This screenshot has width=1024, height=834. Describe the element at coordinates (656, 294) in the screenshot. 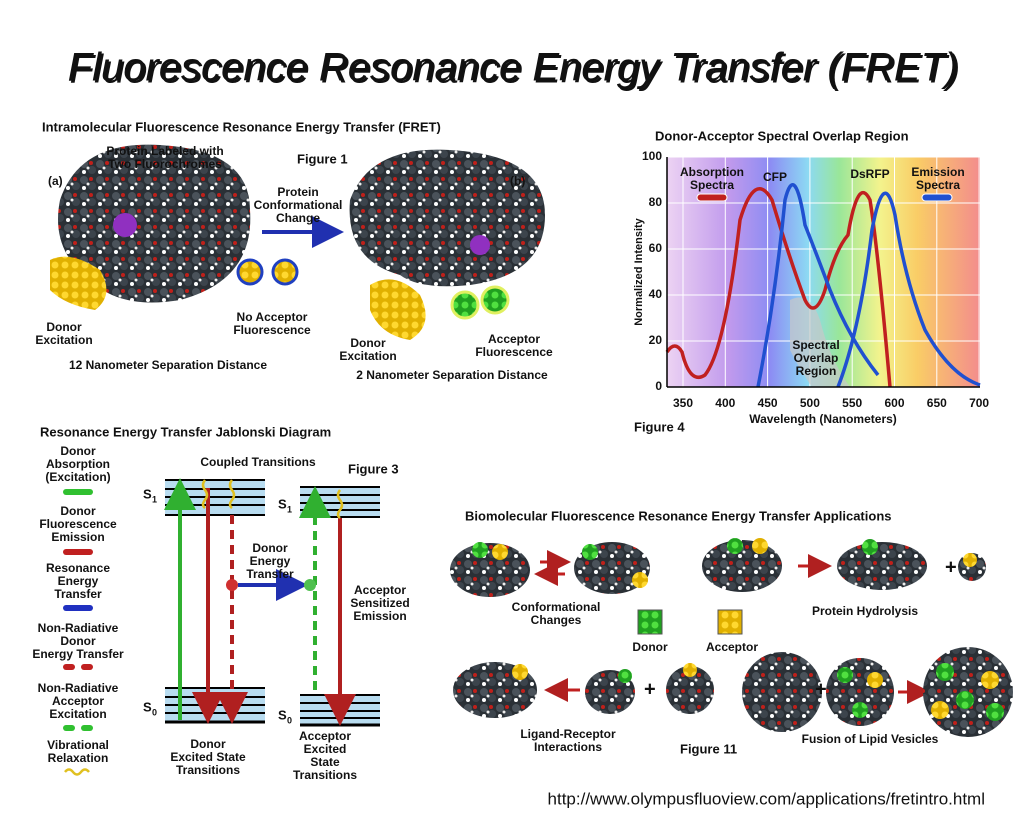

I see `y-tick-label: 40` at that location.